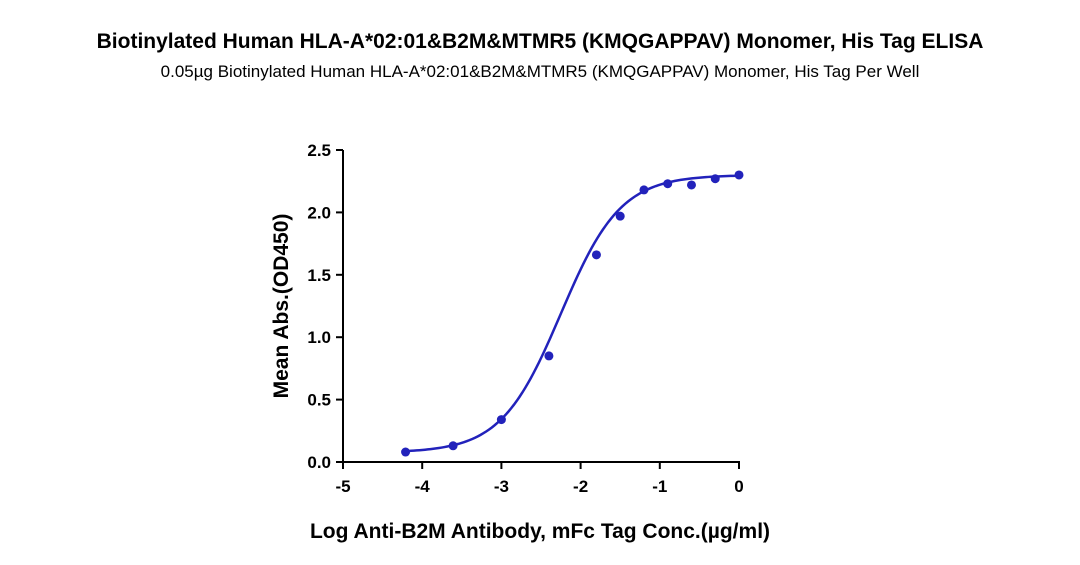 This screenshot has width=1080, height=565. What do you see at coordinates (659, 486) in the screenshot?
I see `x-tick-label: -1` at bounding box center [659, 486].